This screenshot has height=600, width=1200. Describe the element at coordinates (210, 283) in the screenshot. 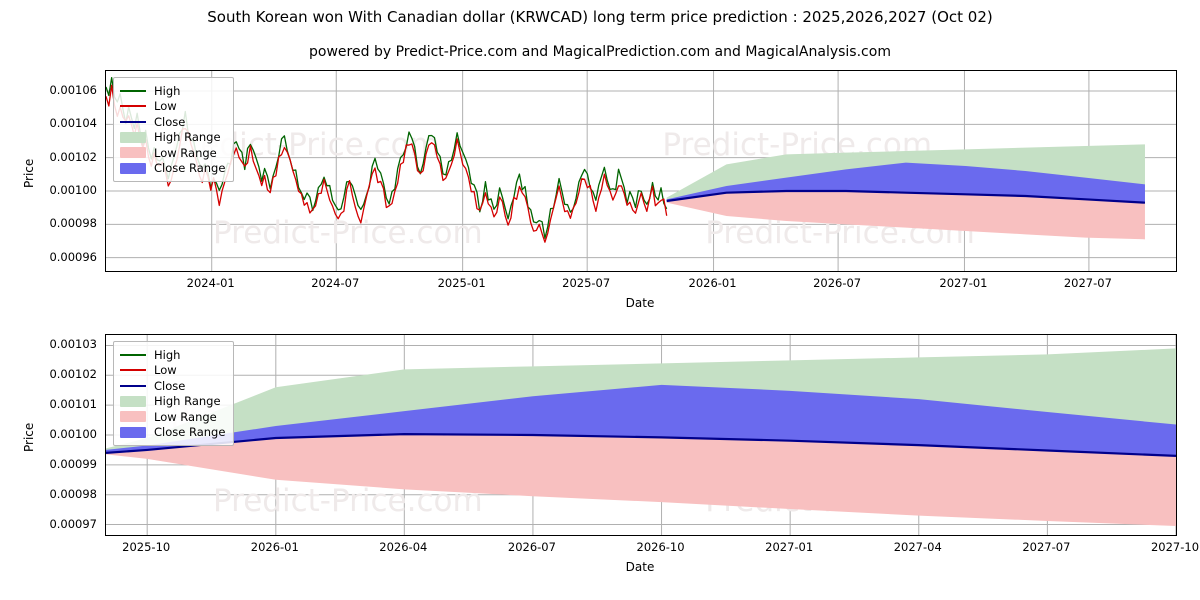

I see `x-tick-label: 2024-01` at that location.